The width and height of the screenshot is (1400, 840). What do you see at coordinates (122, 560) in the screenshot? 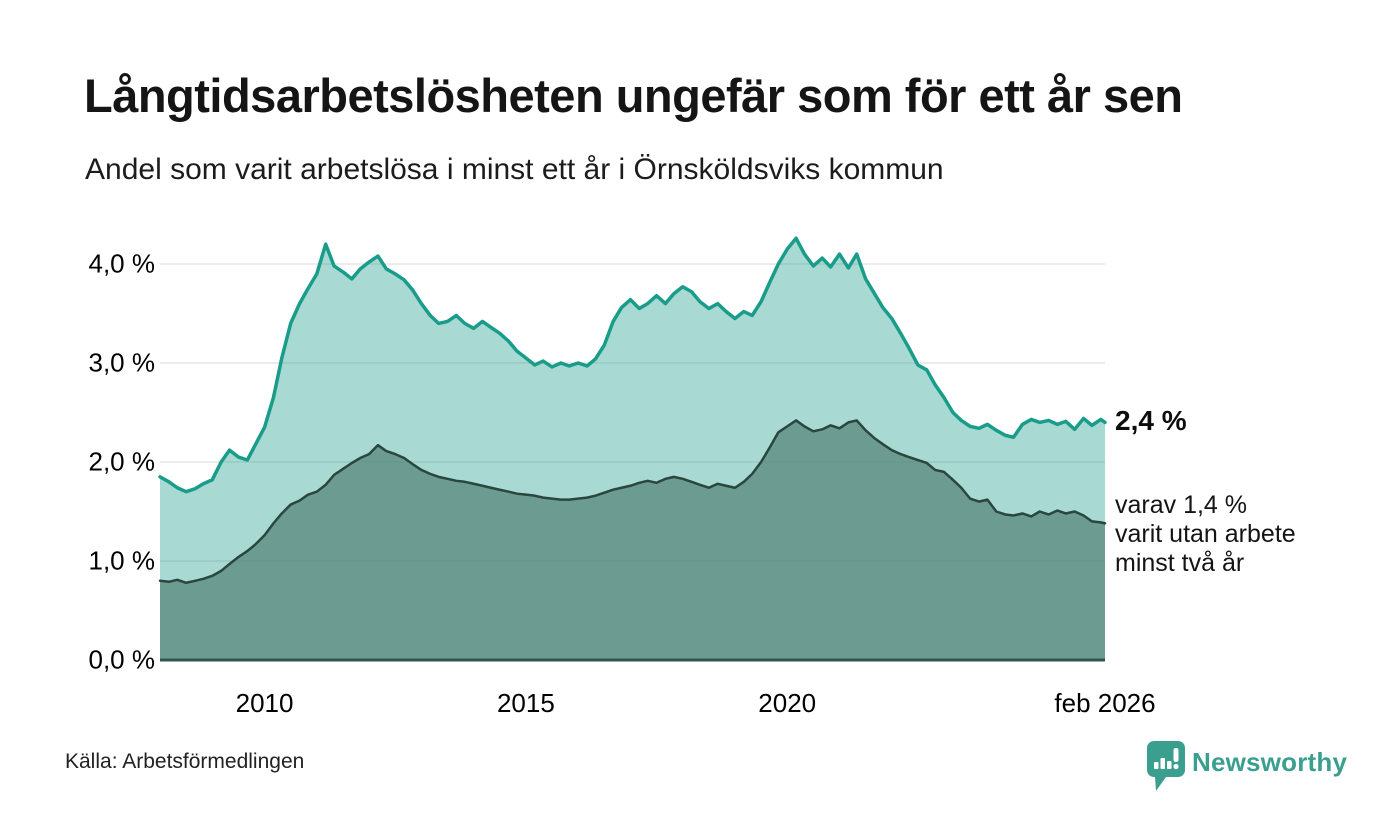
I see `y-tick-label: 1,0 %` at bounding box center [122, 560].